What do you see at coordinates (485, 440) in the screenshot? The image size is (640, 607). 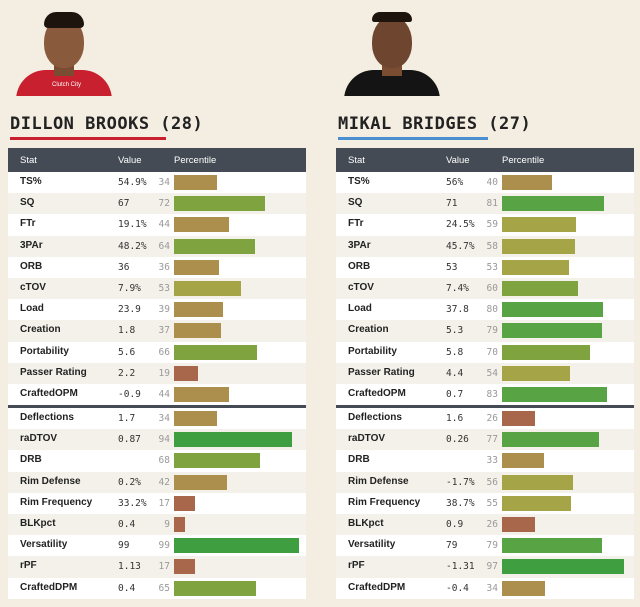 I see `table-row: raDTOV 0.26 77` at bounding box center [485, 440].